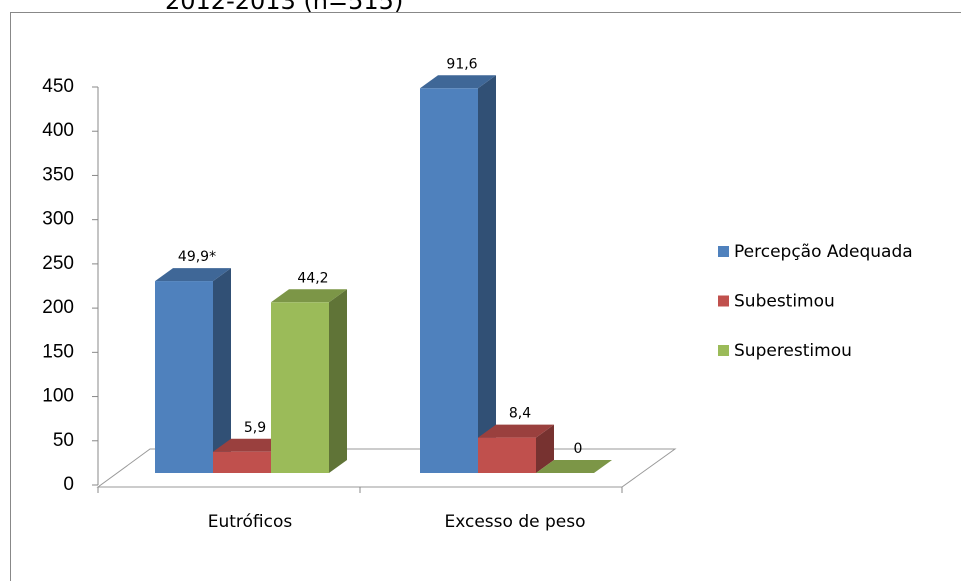 This screenshot has height=581, width=961. What do you see at coordinates (63, 440) in the screenshot?
I see `y-tick-label: 50` at bounding box center [63, 440].